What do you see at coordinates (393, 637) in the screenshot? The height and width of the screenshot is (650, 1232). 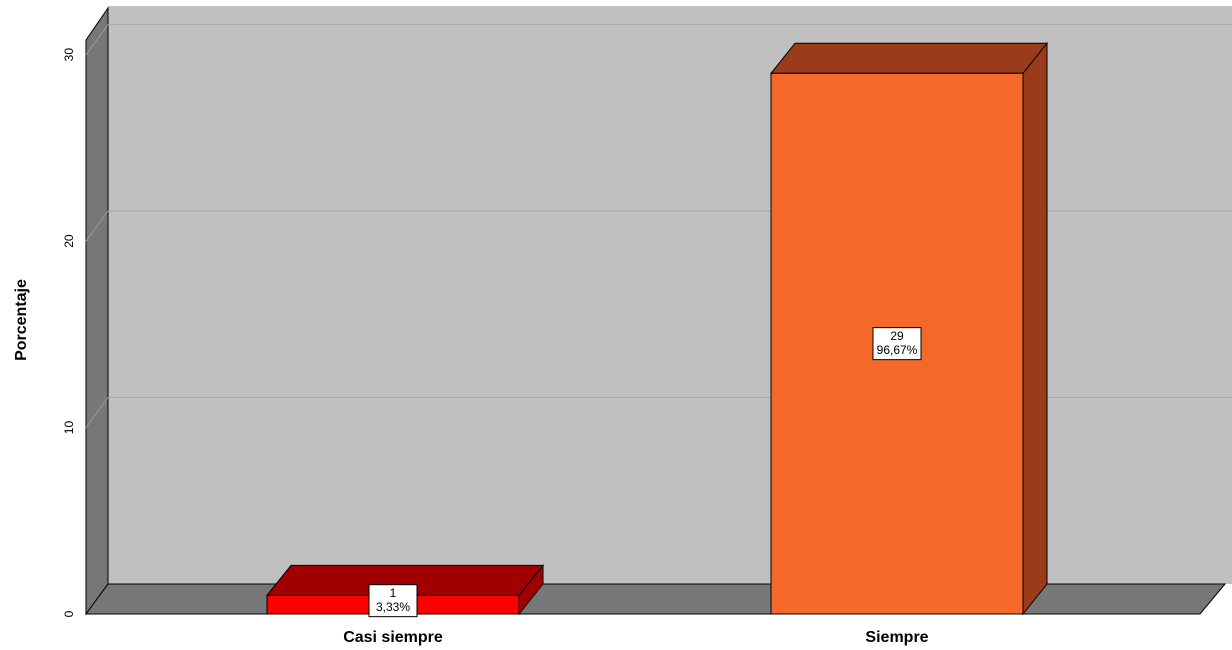 I see `x-tick-label: Casi siempre` at bounding box center [393, 637].